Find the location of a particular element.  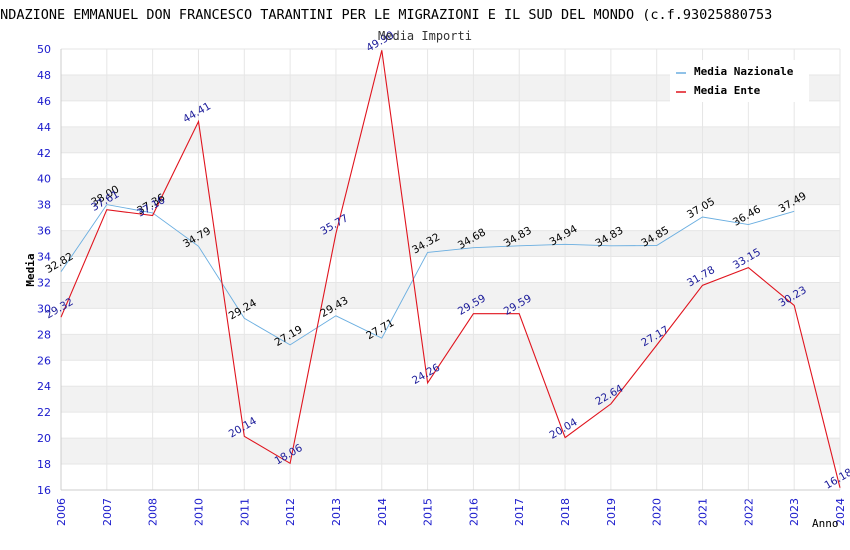

x-tick-label: 2014 is located at coordinates (382, 512).